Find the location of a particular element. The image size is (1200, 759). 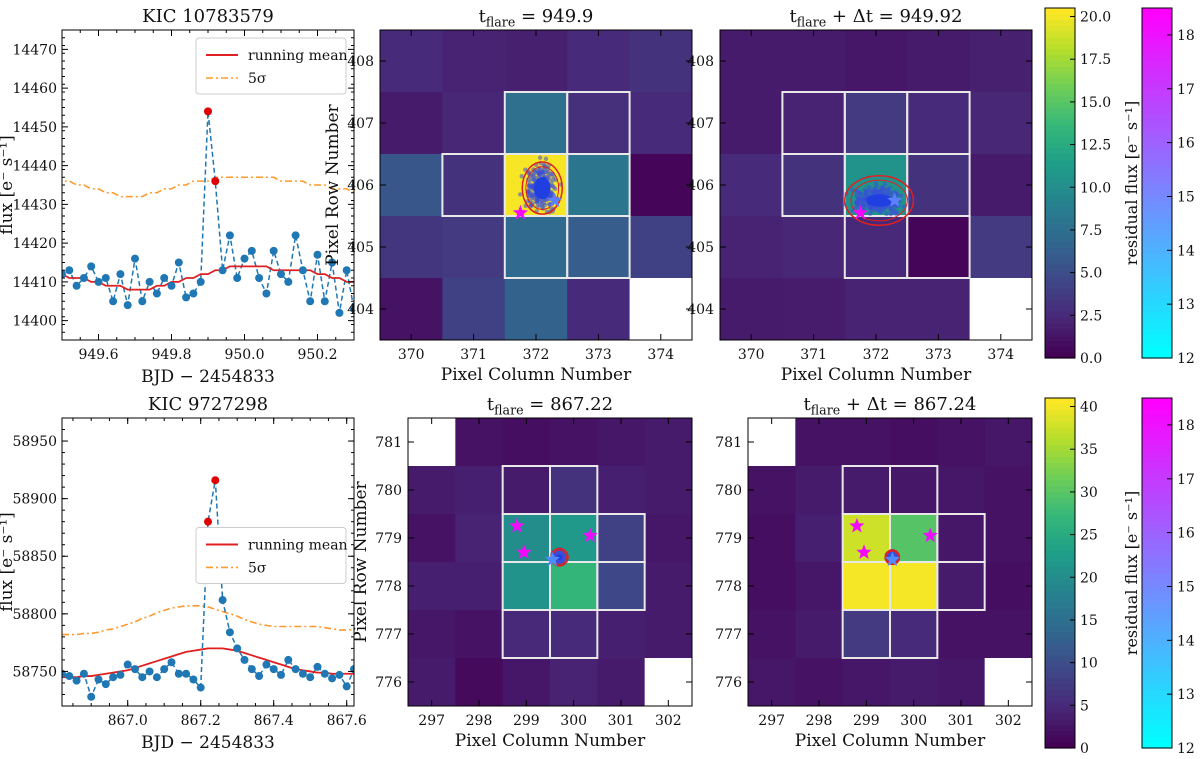

legend-box is located at coordinates (271, 555).